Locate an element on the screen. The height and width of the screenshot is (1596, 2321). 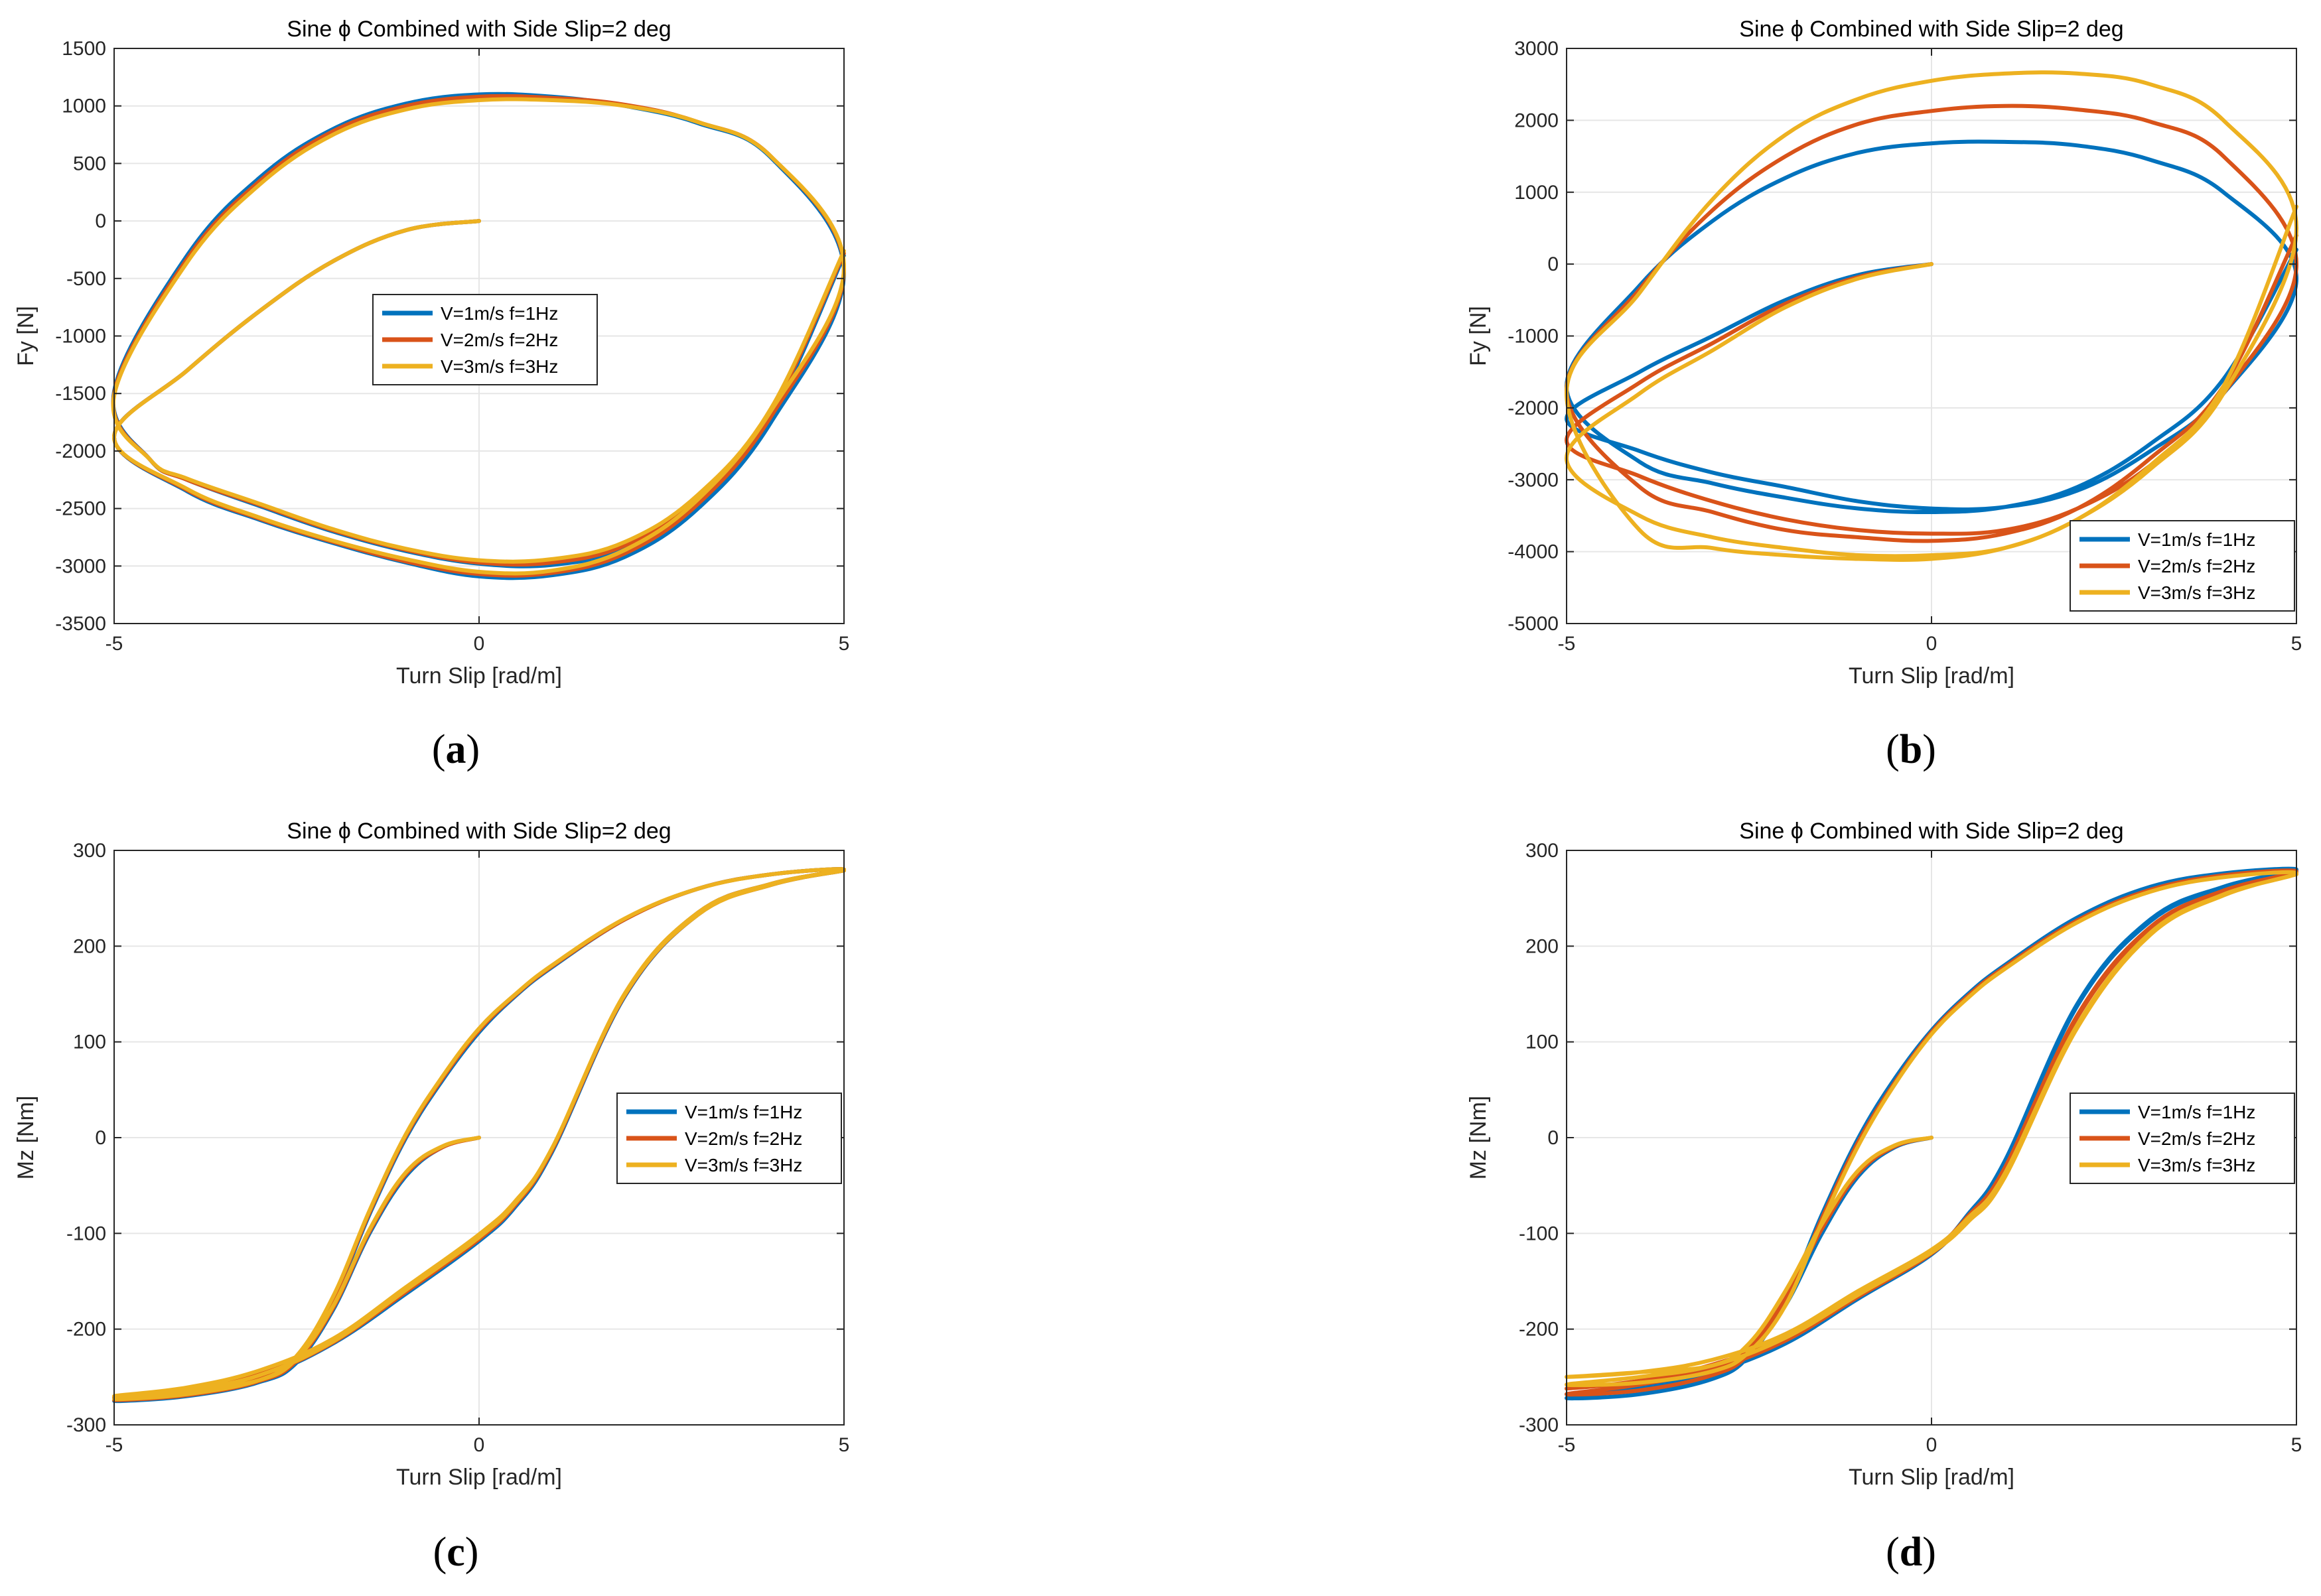
y-tick-label: -4000 is located at coordinates (1533, 552).